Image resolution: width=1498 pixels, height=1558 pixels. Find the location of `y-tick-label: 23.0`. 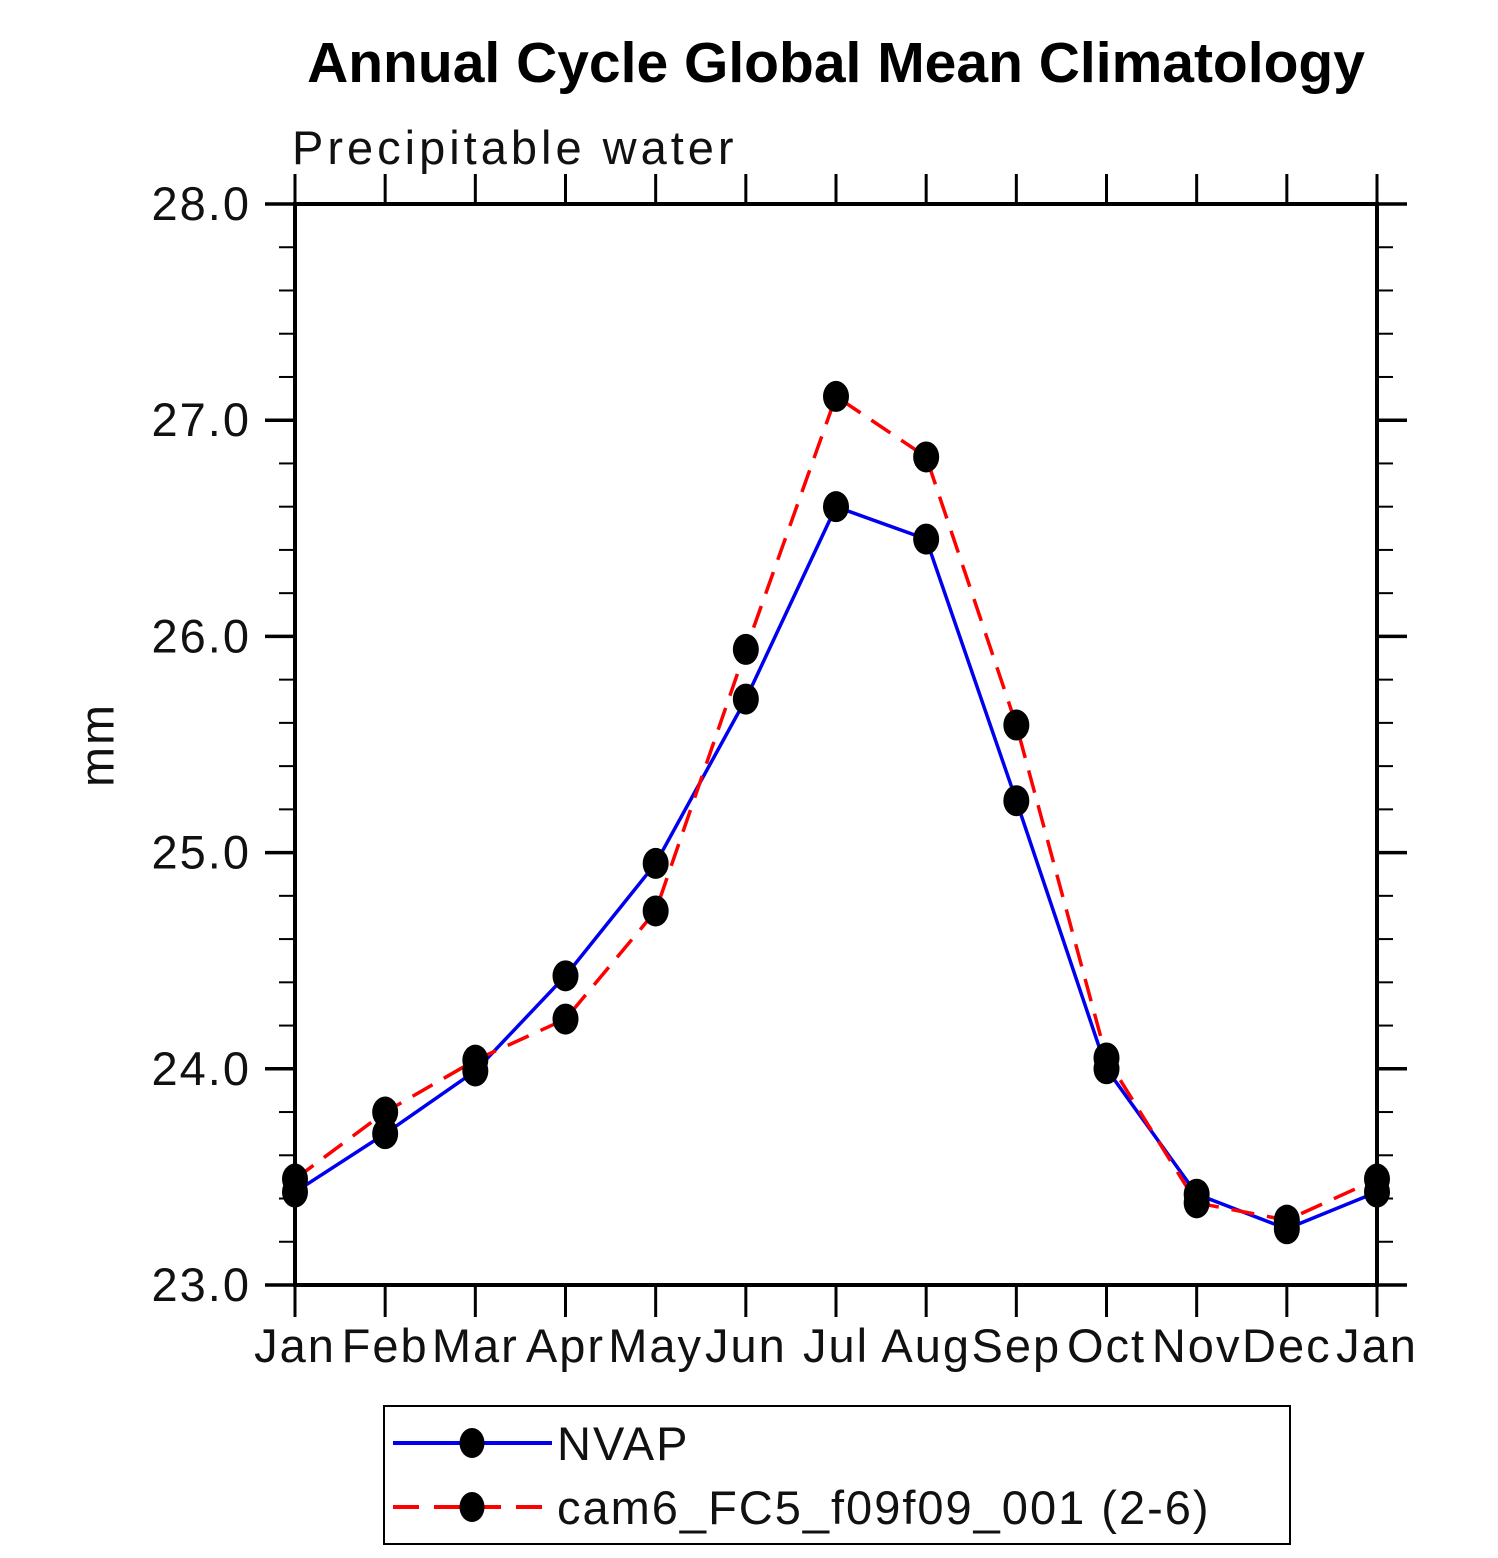

y-tick-label: 23.0 is located at coordinates (201, 1284).